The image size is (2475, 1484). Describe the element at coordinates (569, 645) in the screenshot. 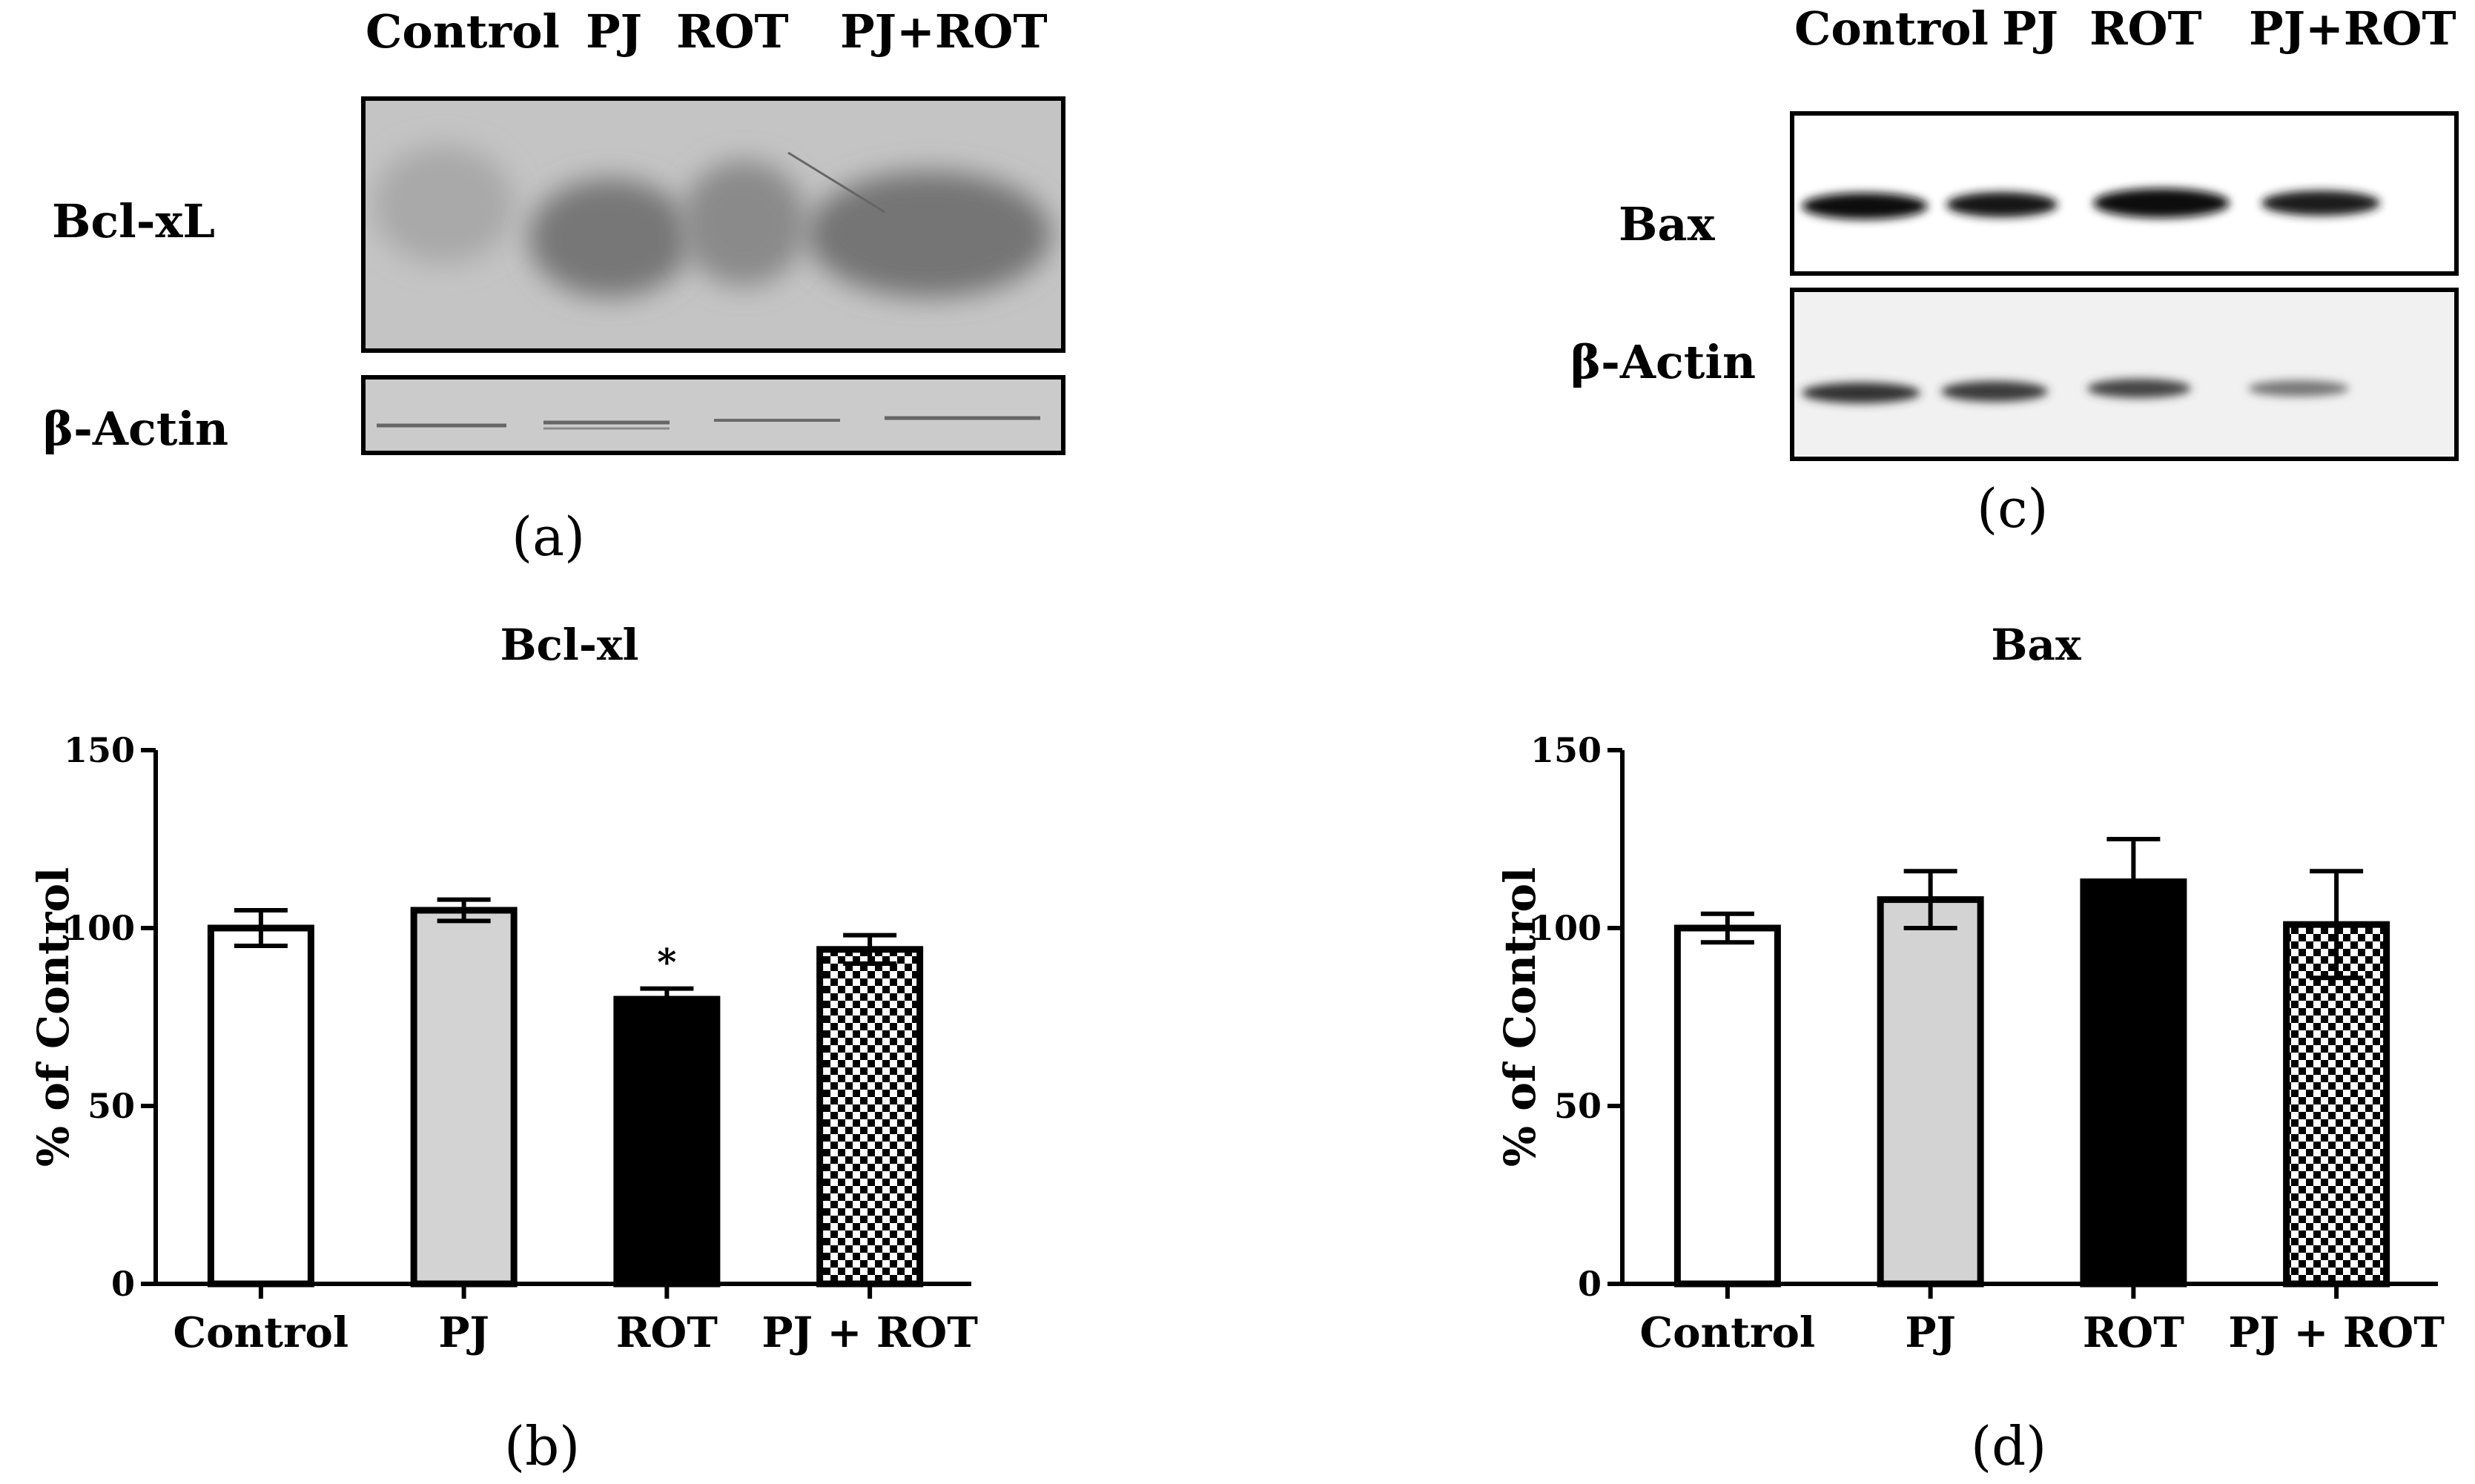

I see `chart-title: Bcl-xl` at that location.